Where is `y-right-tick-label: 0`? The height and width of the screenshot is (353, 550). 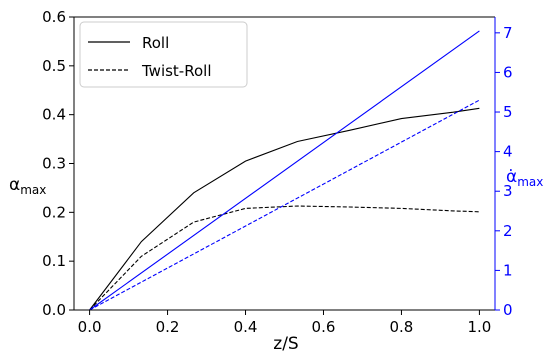
y-right-tick-label: 0 is located at coordinates (508, 310).